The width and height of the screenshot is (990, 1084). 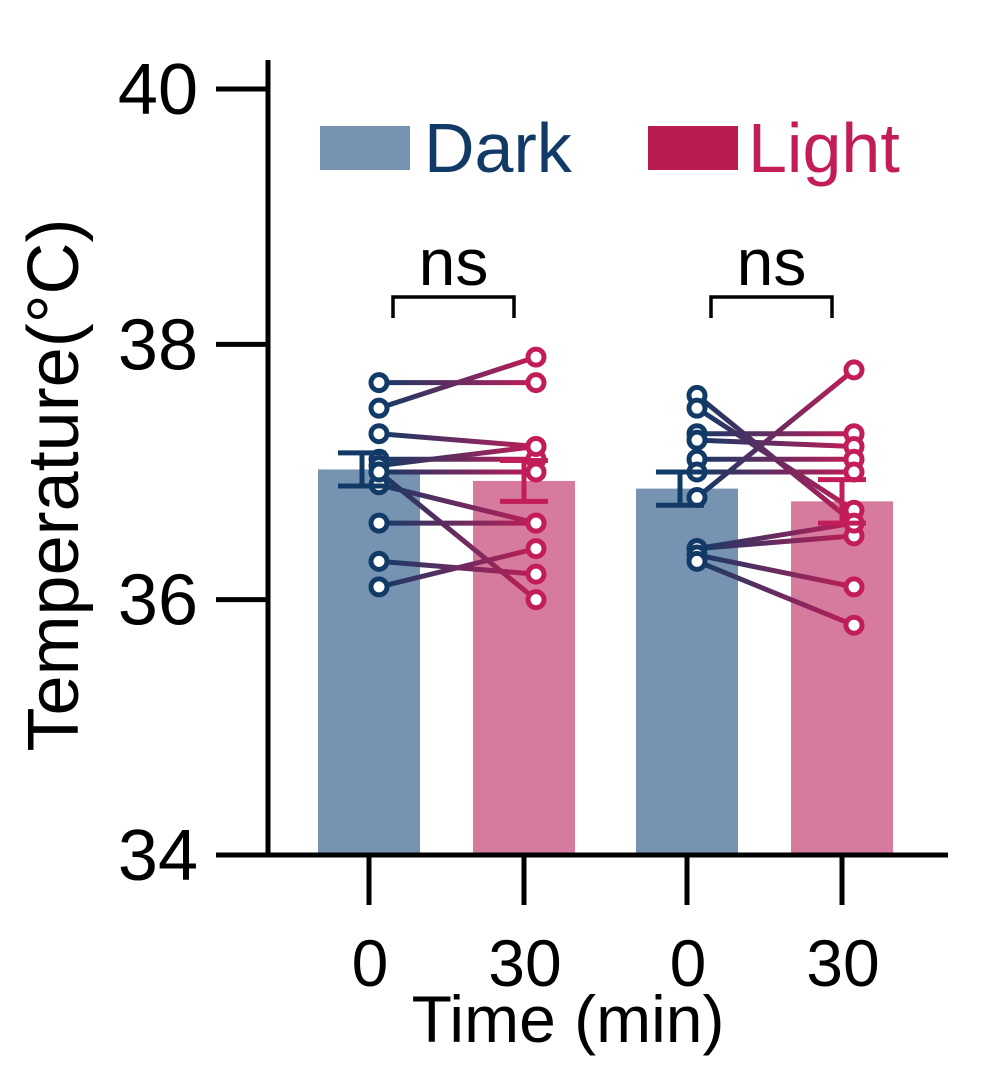 What do you see at coordinates (524, 481) in the screenshot?
I see `error-bar-light-group1` at bounding box center [524, 481].